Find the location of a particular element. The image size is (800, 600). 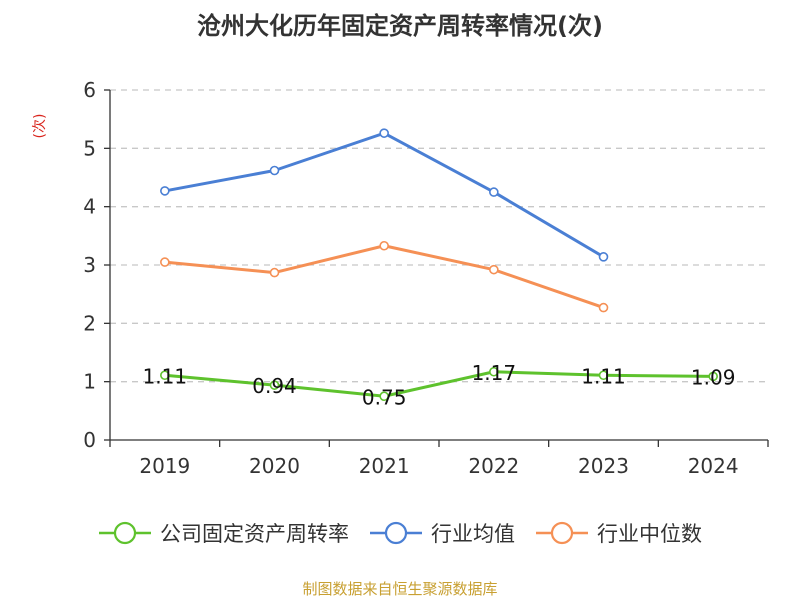

legend-label: 行业中位数 is located at coordinates (649, 534).